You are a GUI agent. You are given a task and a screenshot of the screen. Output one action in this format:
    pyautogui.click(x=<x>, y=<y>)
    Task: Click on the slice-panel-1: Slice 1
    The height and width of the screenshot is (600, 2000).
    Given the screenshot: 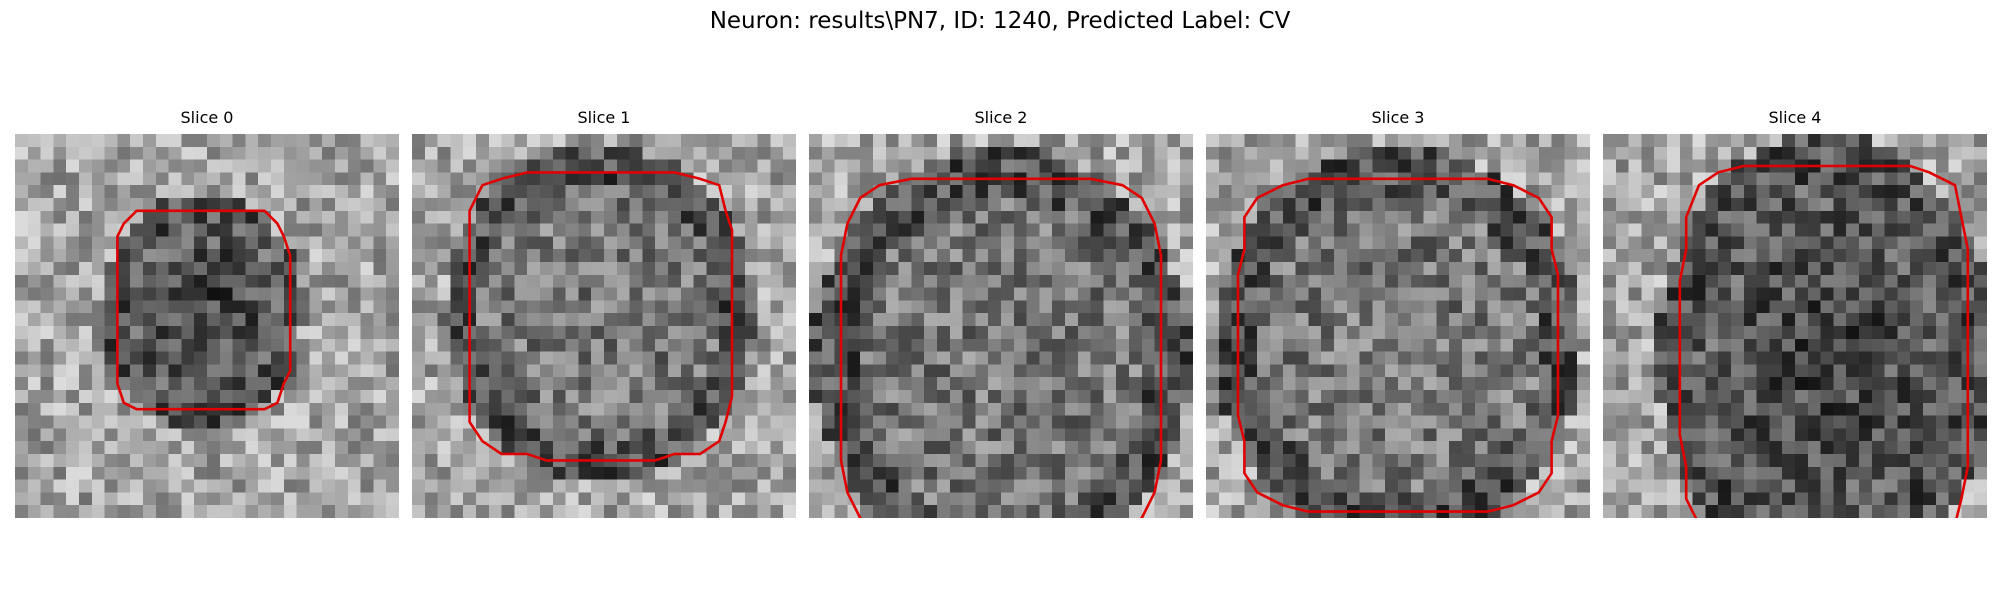 What is the action you would take?
    pyautogui.click(x=604, y=313)
    